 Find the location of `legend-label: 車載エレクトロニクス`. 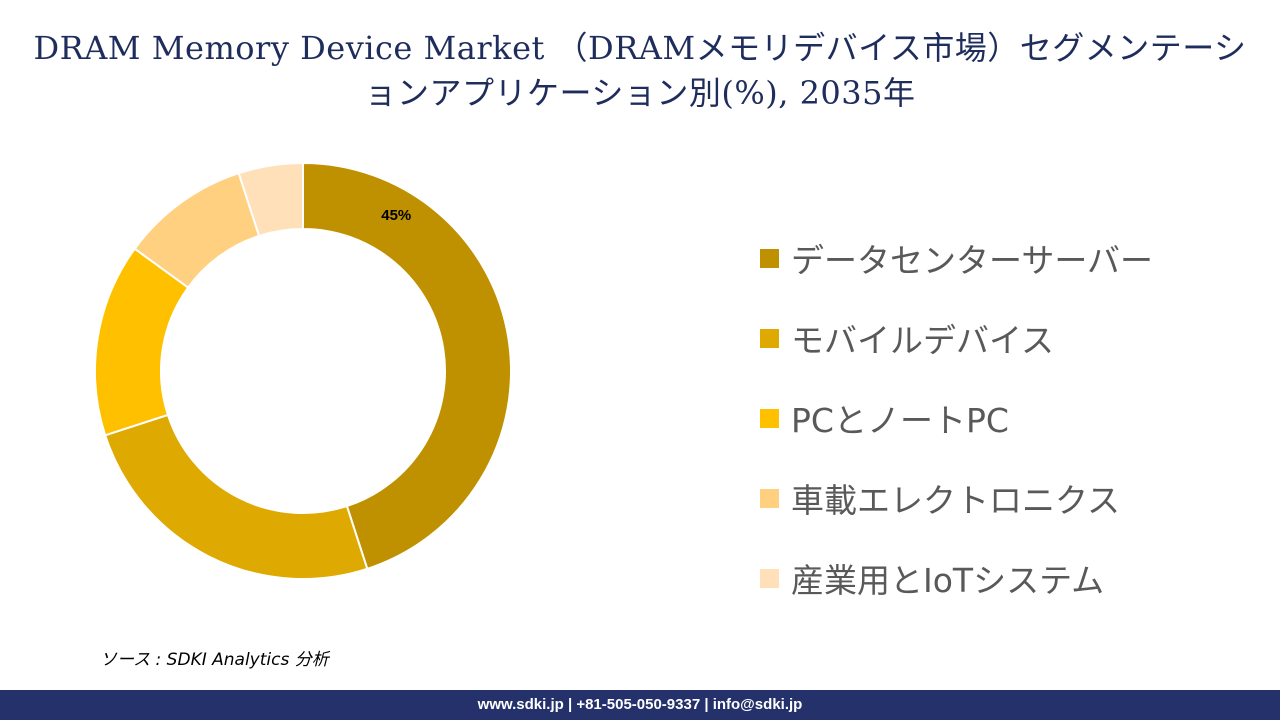

legend-label: 車載エレクトロニクス is located at coordinates (956, 500).